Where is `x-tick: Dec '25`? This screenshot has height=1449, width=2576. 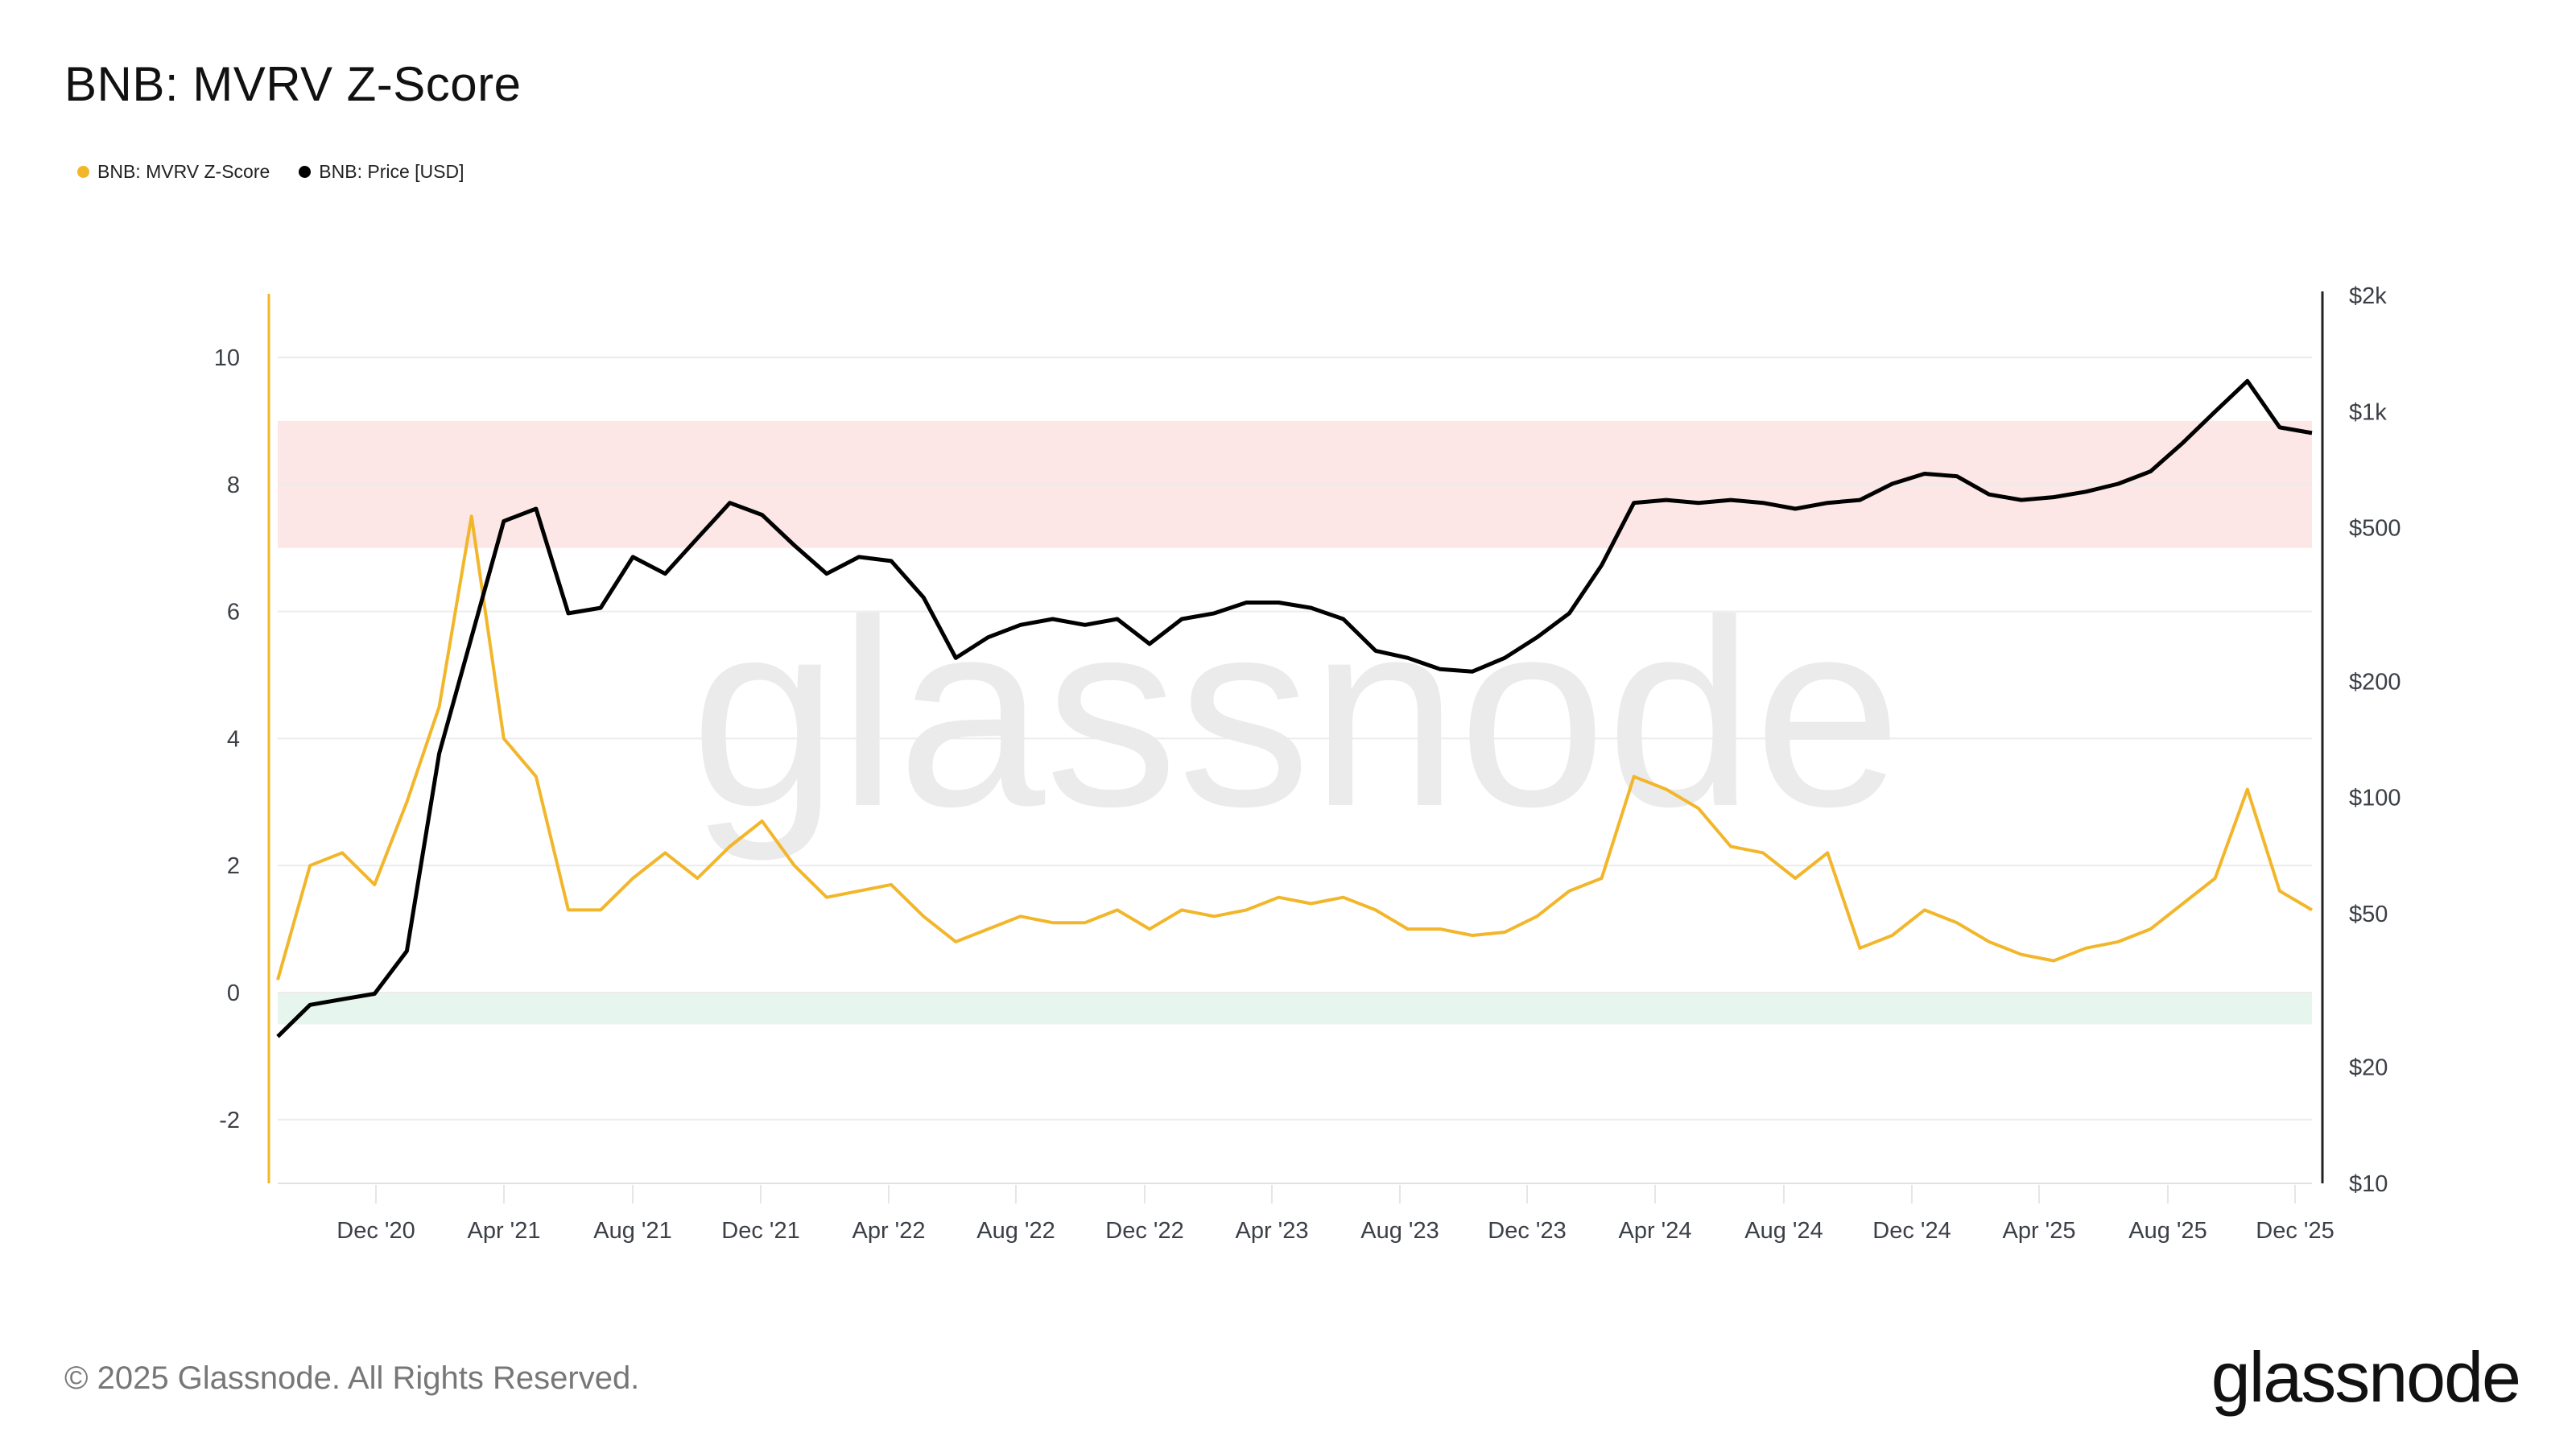
x-tick: Dec '25 is located at coordinates (2295, 1231).